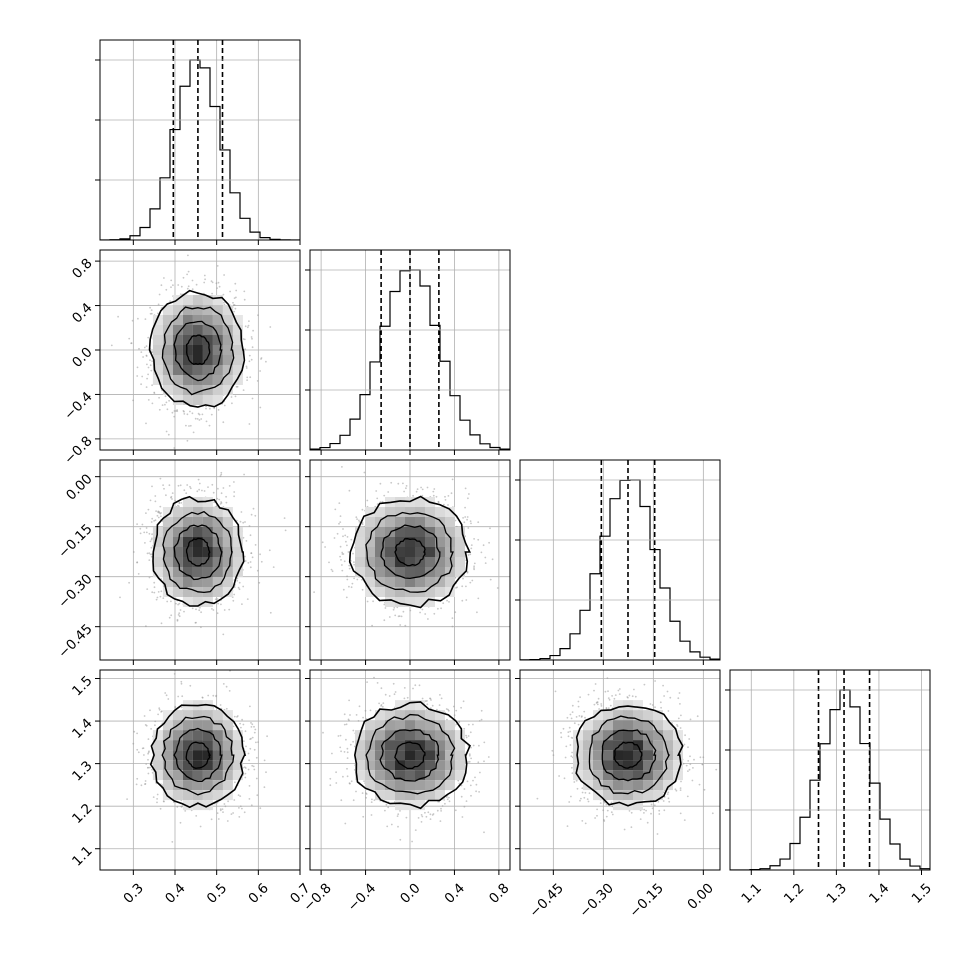  Describe the element at coordinates (78, 450) in the screenshot. I see `y-tick-label: −0.8` at that location.